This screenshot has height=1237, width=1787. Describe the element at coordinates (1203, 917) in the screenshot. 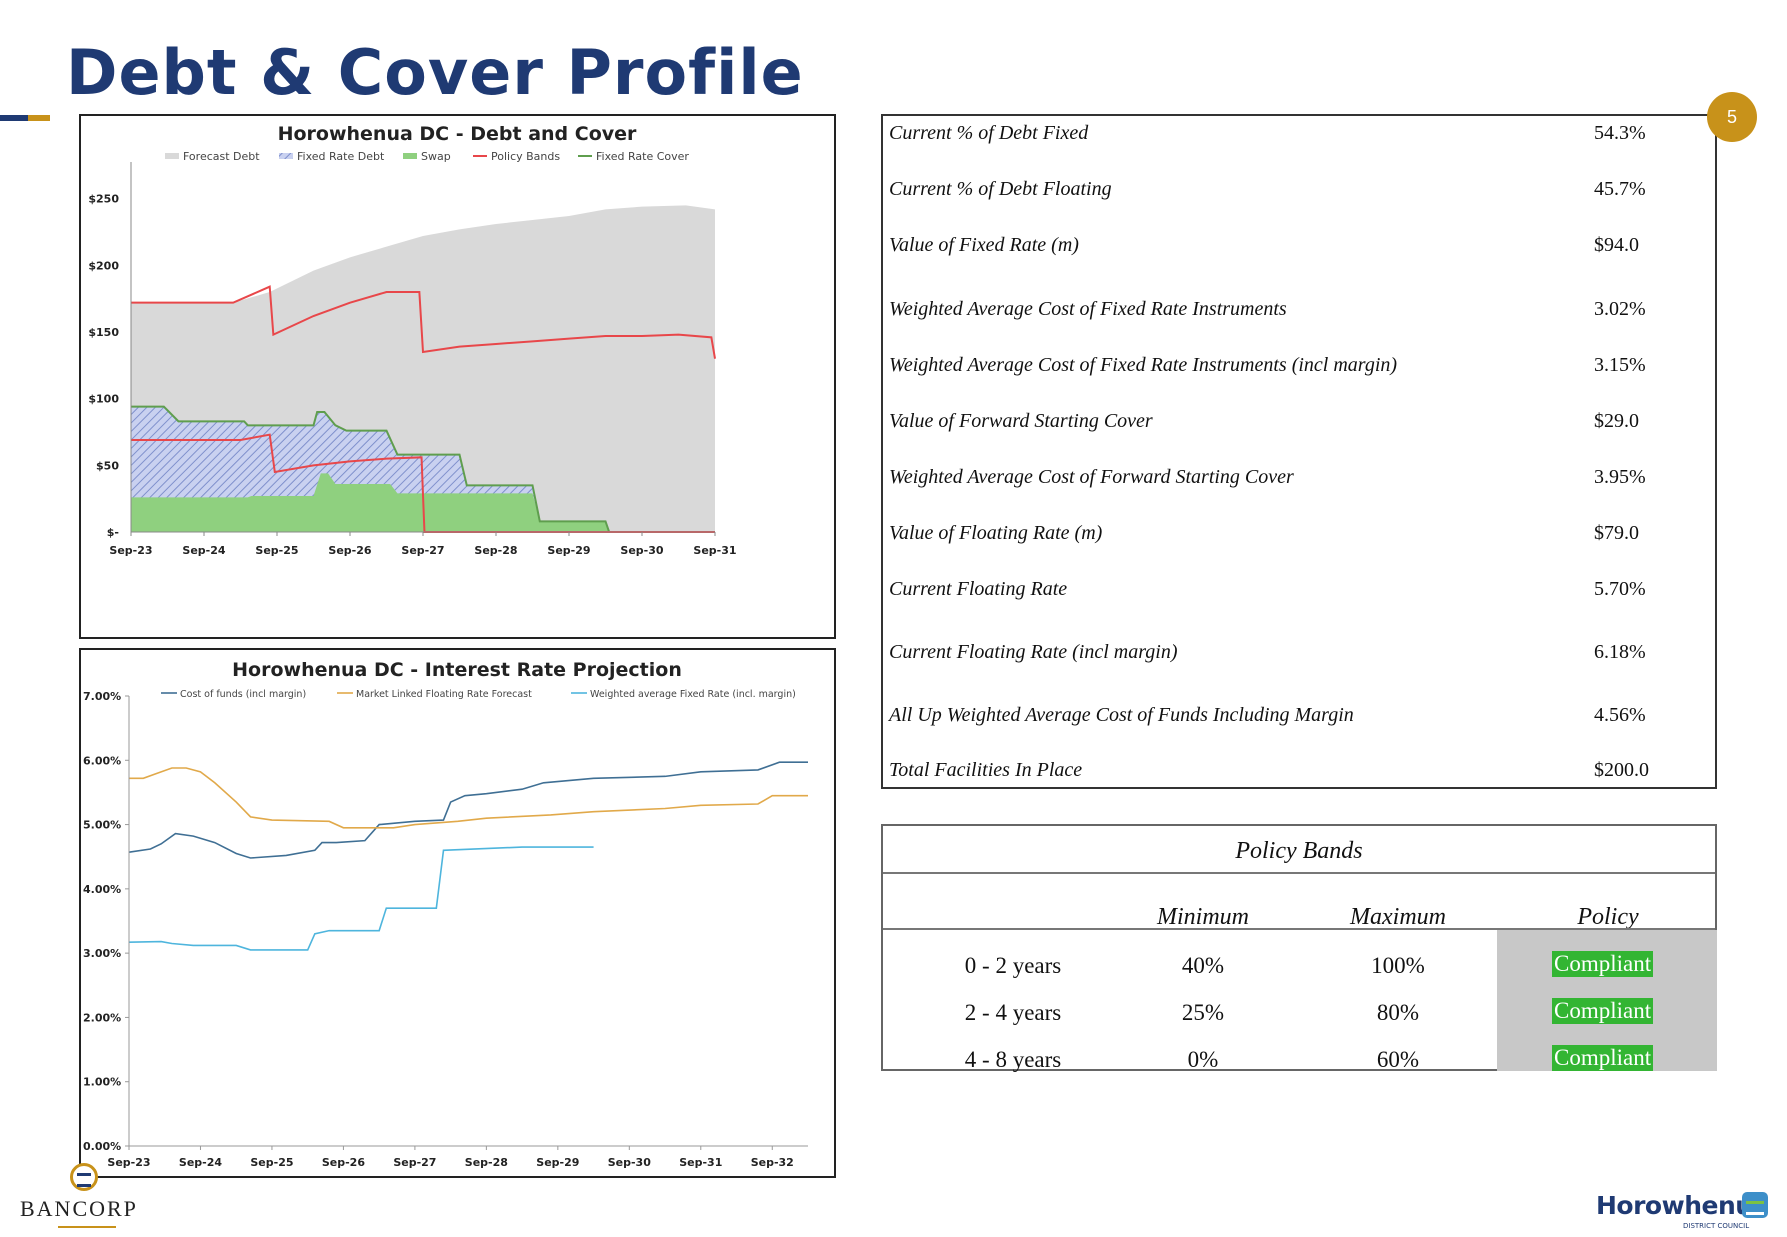

I see `header-minimum: Minimum` at that location.